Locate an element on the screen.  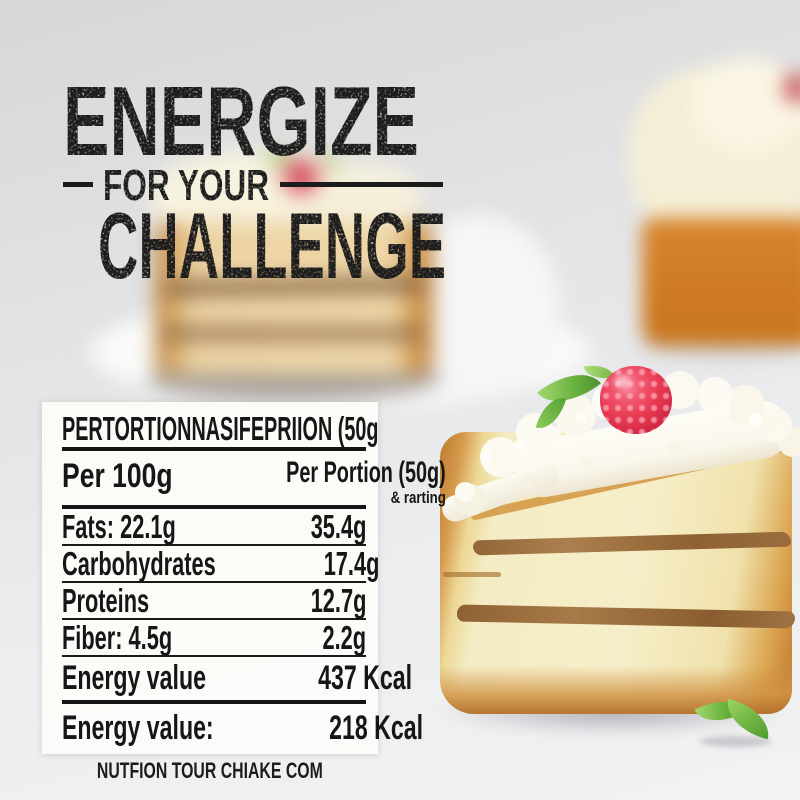
row-value: 218 Kcal is located at coordinates (376, 727).